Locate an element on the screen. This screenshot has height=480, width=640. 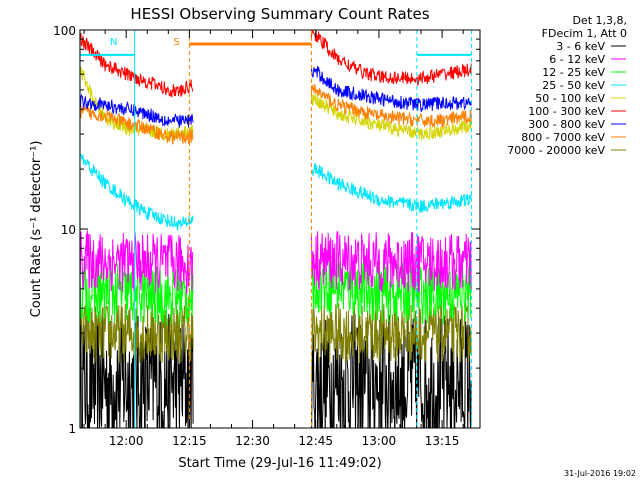
legend-entry-label: 50 - 100 keV is located at coordinates (570, 98).